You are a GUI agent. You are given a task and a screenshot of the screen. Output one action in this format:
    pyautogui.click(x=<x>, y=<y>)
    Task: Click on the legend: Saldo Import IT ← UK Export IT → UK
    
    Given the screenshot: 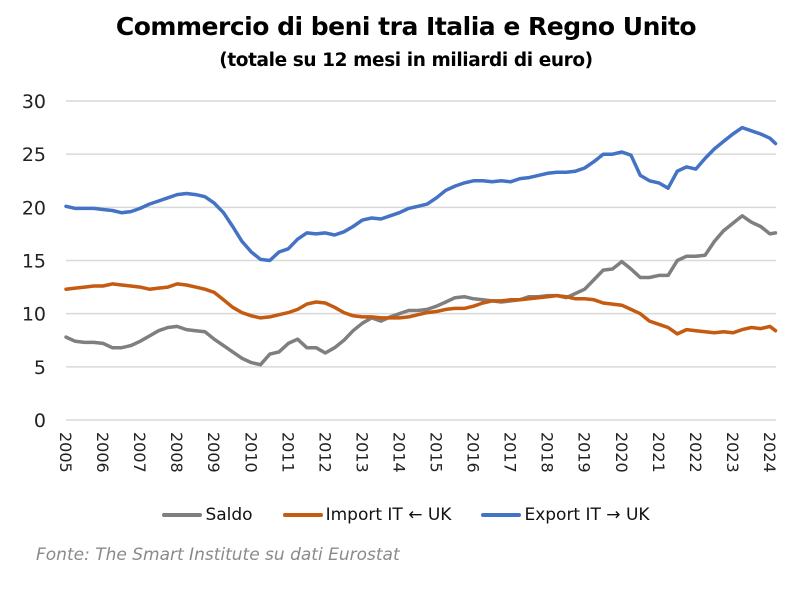 What is the action you would take?
    pyautogui.click(x=406, y=515)
    